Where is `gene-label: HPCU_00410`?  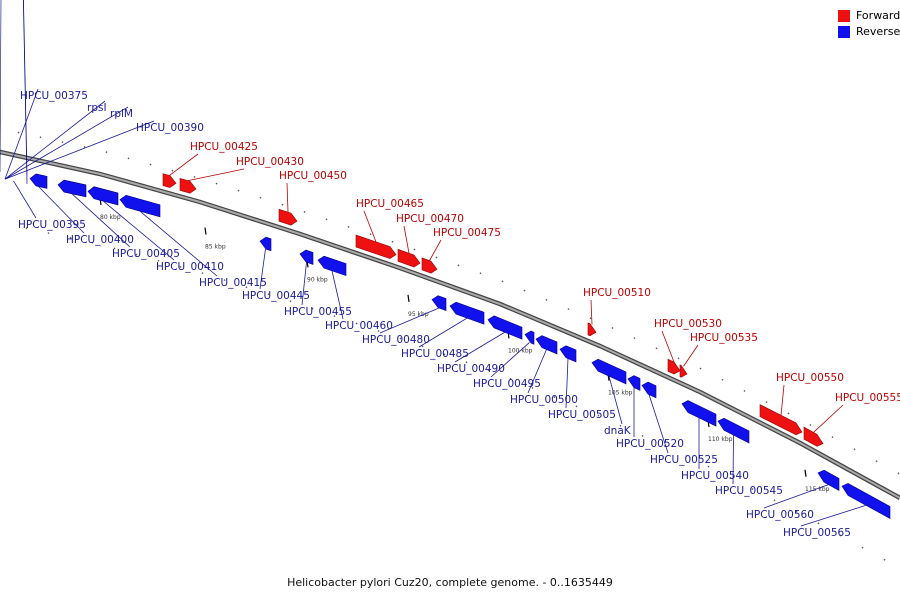
gene-label: HPCU_00410 is located at coordinates (190, 267).